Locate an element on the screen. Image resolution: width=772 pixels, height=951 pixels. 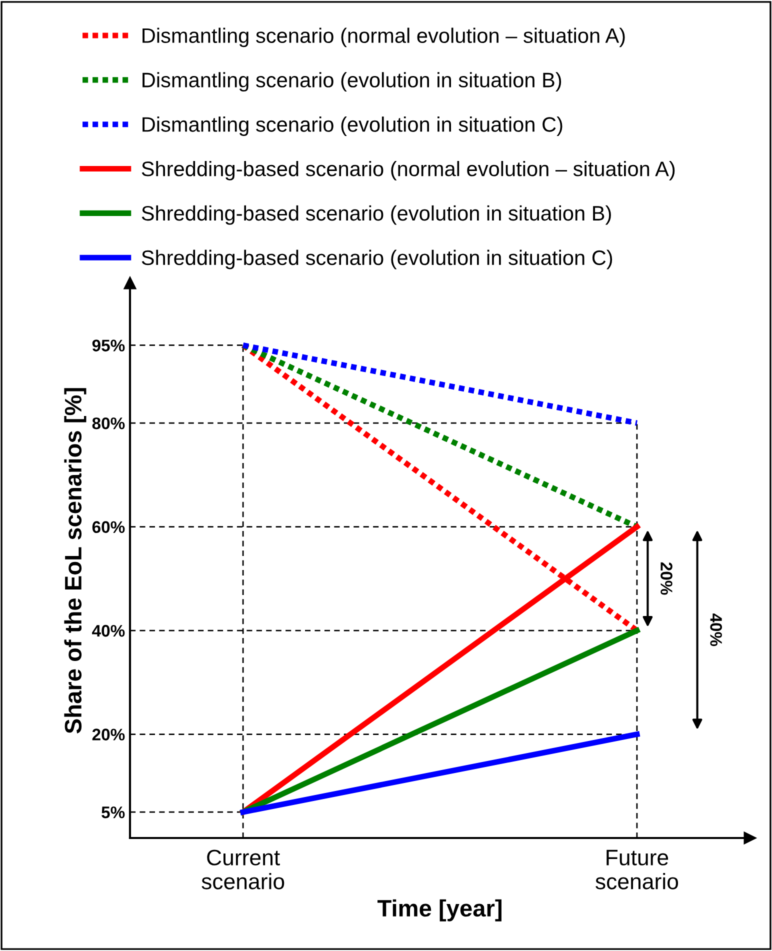
y-axis-title: Share of the EoL scenarios [%] is located at coordinates (75, 561).